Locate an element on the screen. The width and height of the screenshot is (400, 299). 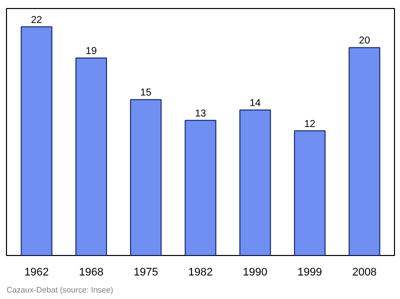
x-tick-label: 1999 is located at coordinates (310, 272).